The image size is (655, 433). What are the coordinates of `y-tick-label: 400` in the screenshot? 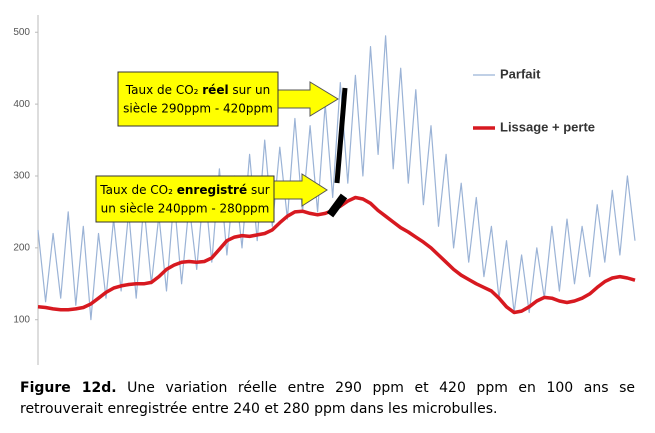 It's located at (21, 104).